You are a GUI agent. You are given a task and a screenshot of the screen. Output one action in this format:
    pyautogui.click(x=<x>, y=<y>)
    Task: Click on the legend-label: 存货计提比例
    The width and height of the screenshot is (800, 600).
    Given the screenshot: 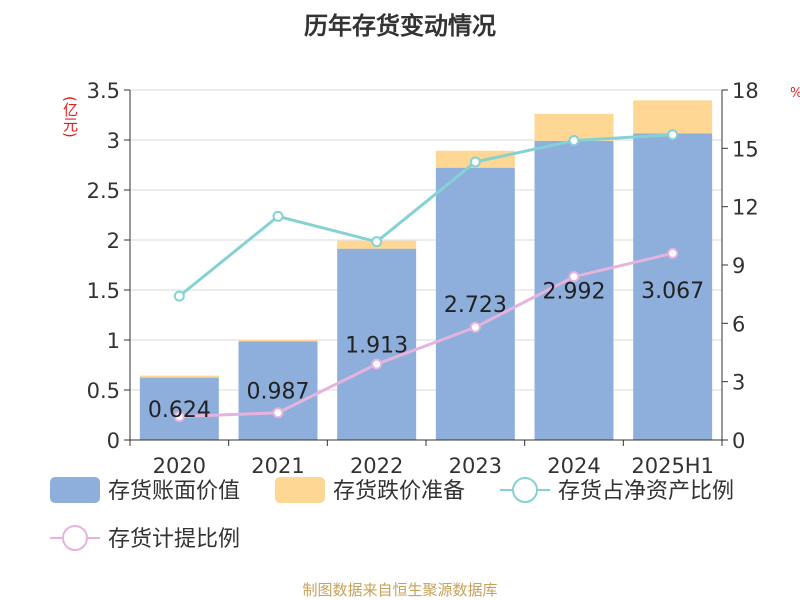 What is the action you would take?
    pyautogui.click(x=174, y=539)
    